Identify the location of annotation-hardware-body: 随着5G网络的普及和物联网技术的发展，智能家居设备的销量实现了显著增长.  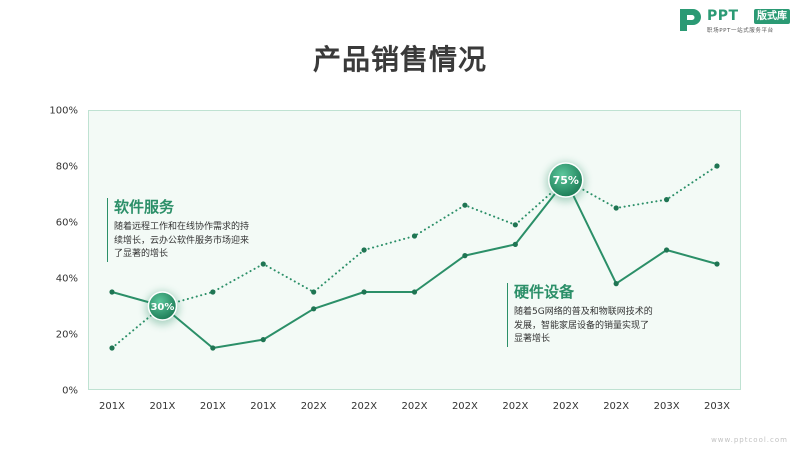
(583, 325).